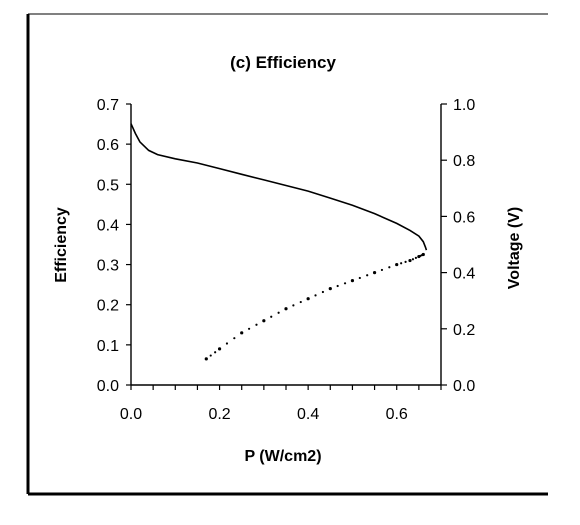 This screenshot has width=580, height=525. What do you see at coordinates (308, 414) in the screenshot?
I see `x-tick-label: 0.4` at bounding box center [308, 414].